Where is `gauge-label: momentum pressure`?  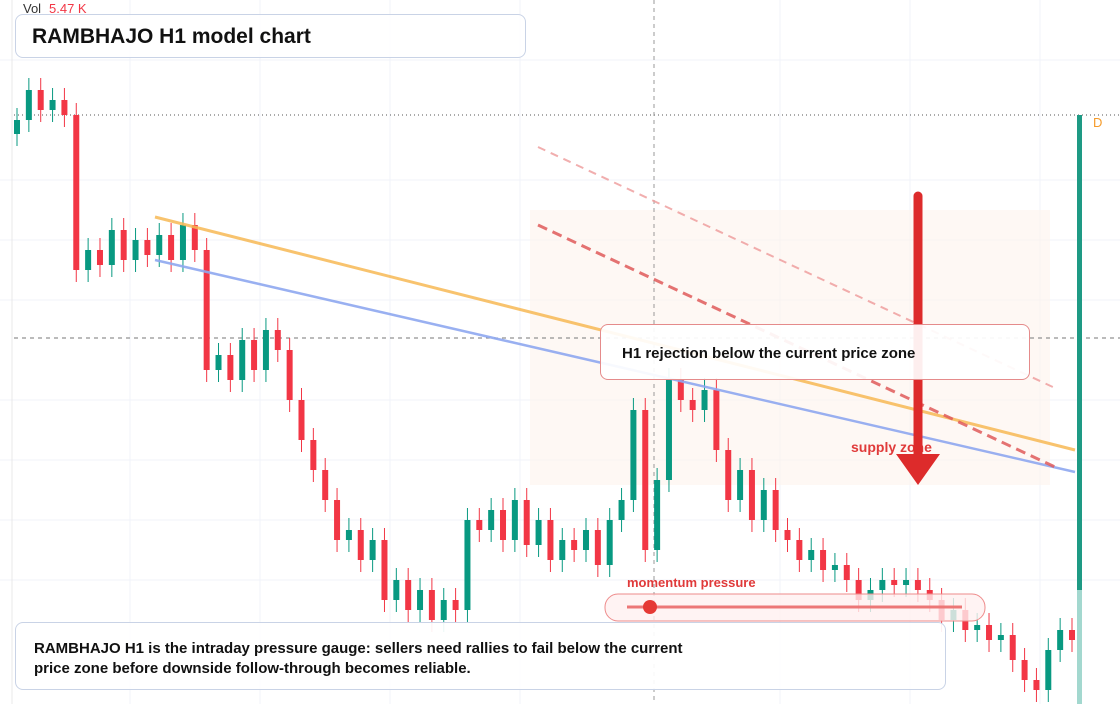
gauge-label: momentum pressure is located at coordinates (691, 582).